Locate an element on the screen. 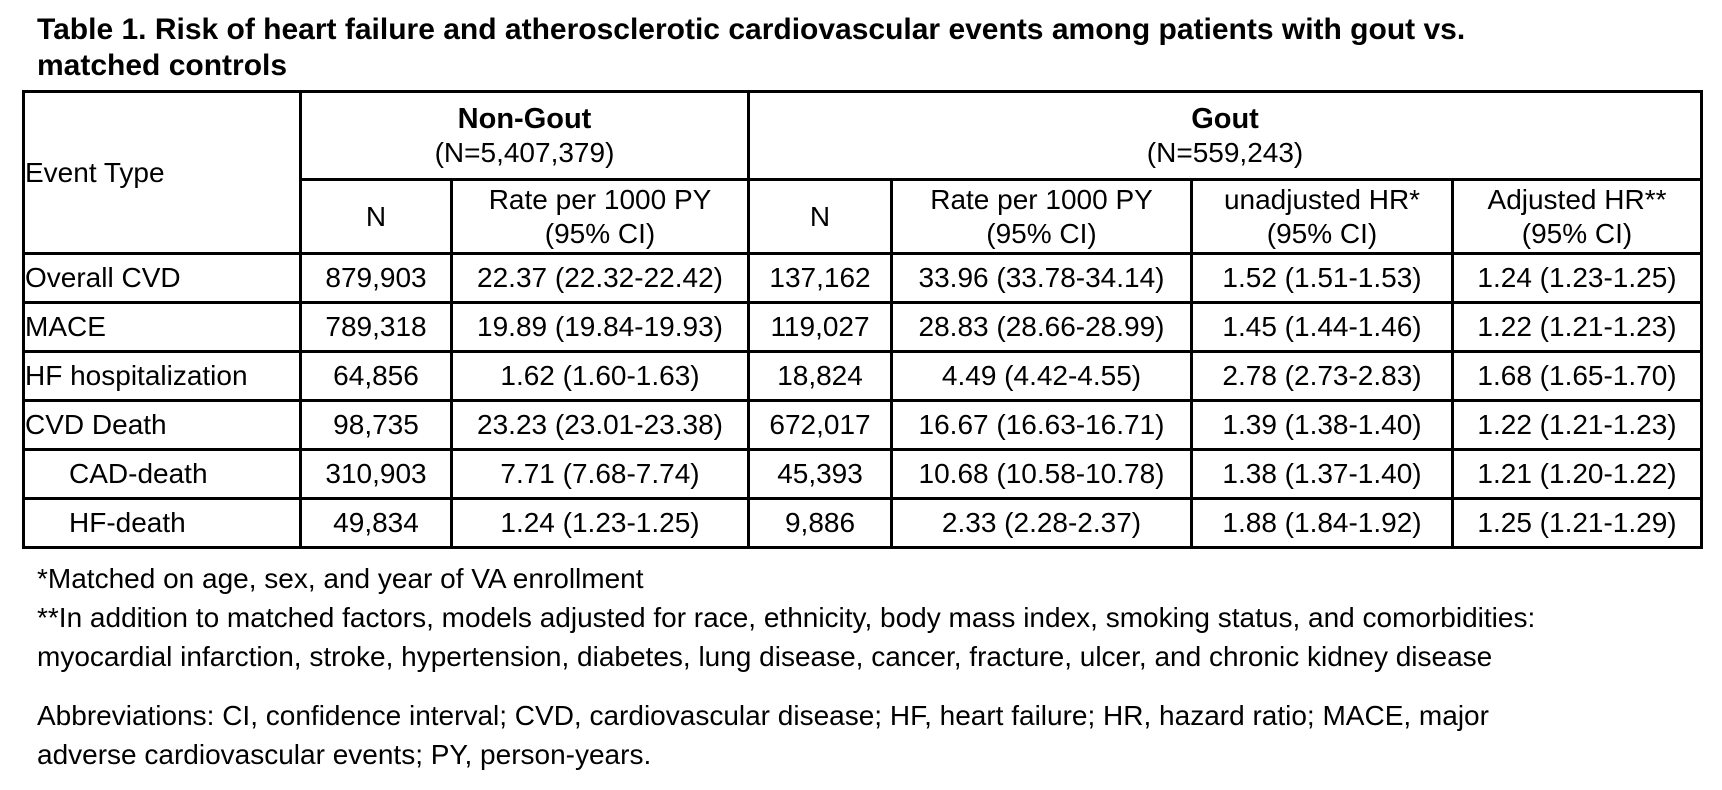 Image resolution: width=1722 pixels, height=790 pixels. gout-rate-cell: 10.68 (10.58-10.78) is located at coordinates (1042, 474).